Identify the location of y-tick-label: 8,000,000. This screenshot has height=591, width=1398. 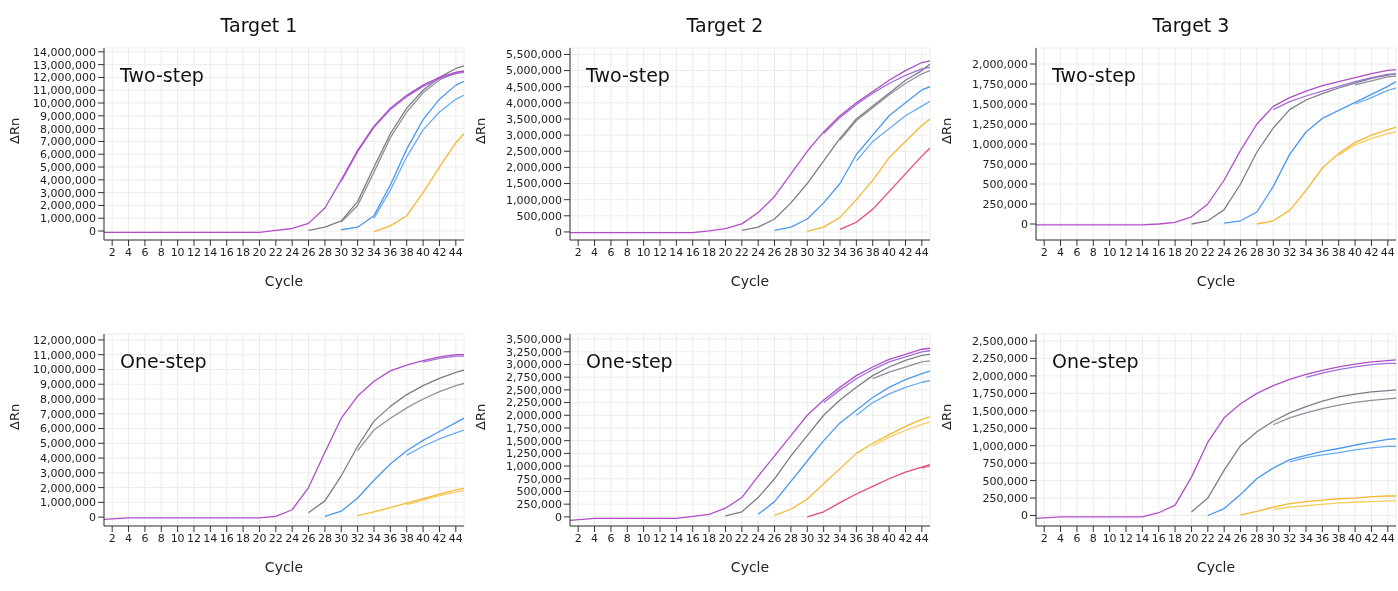
(68, 399).